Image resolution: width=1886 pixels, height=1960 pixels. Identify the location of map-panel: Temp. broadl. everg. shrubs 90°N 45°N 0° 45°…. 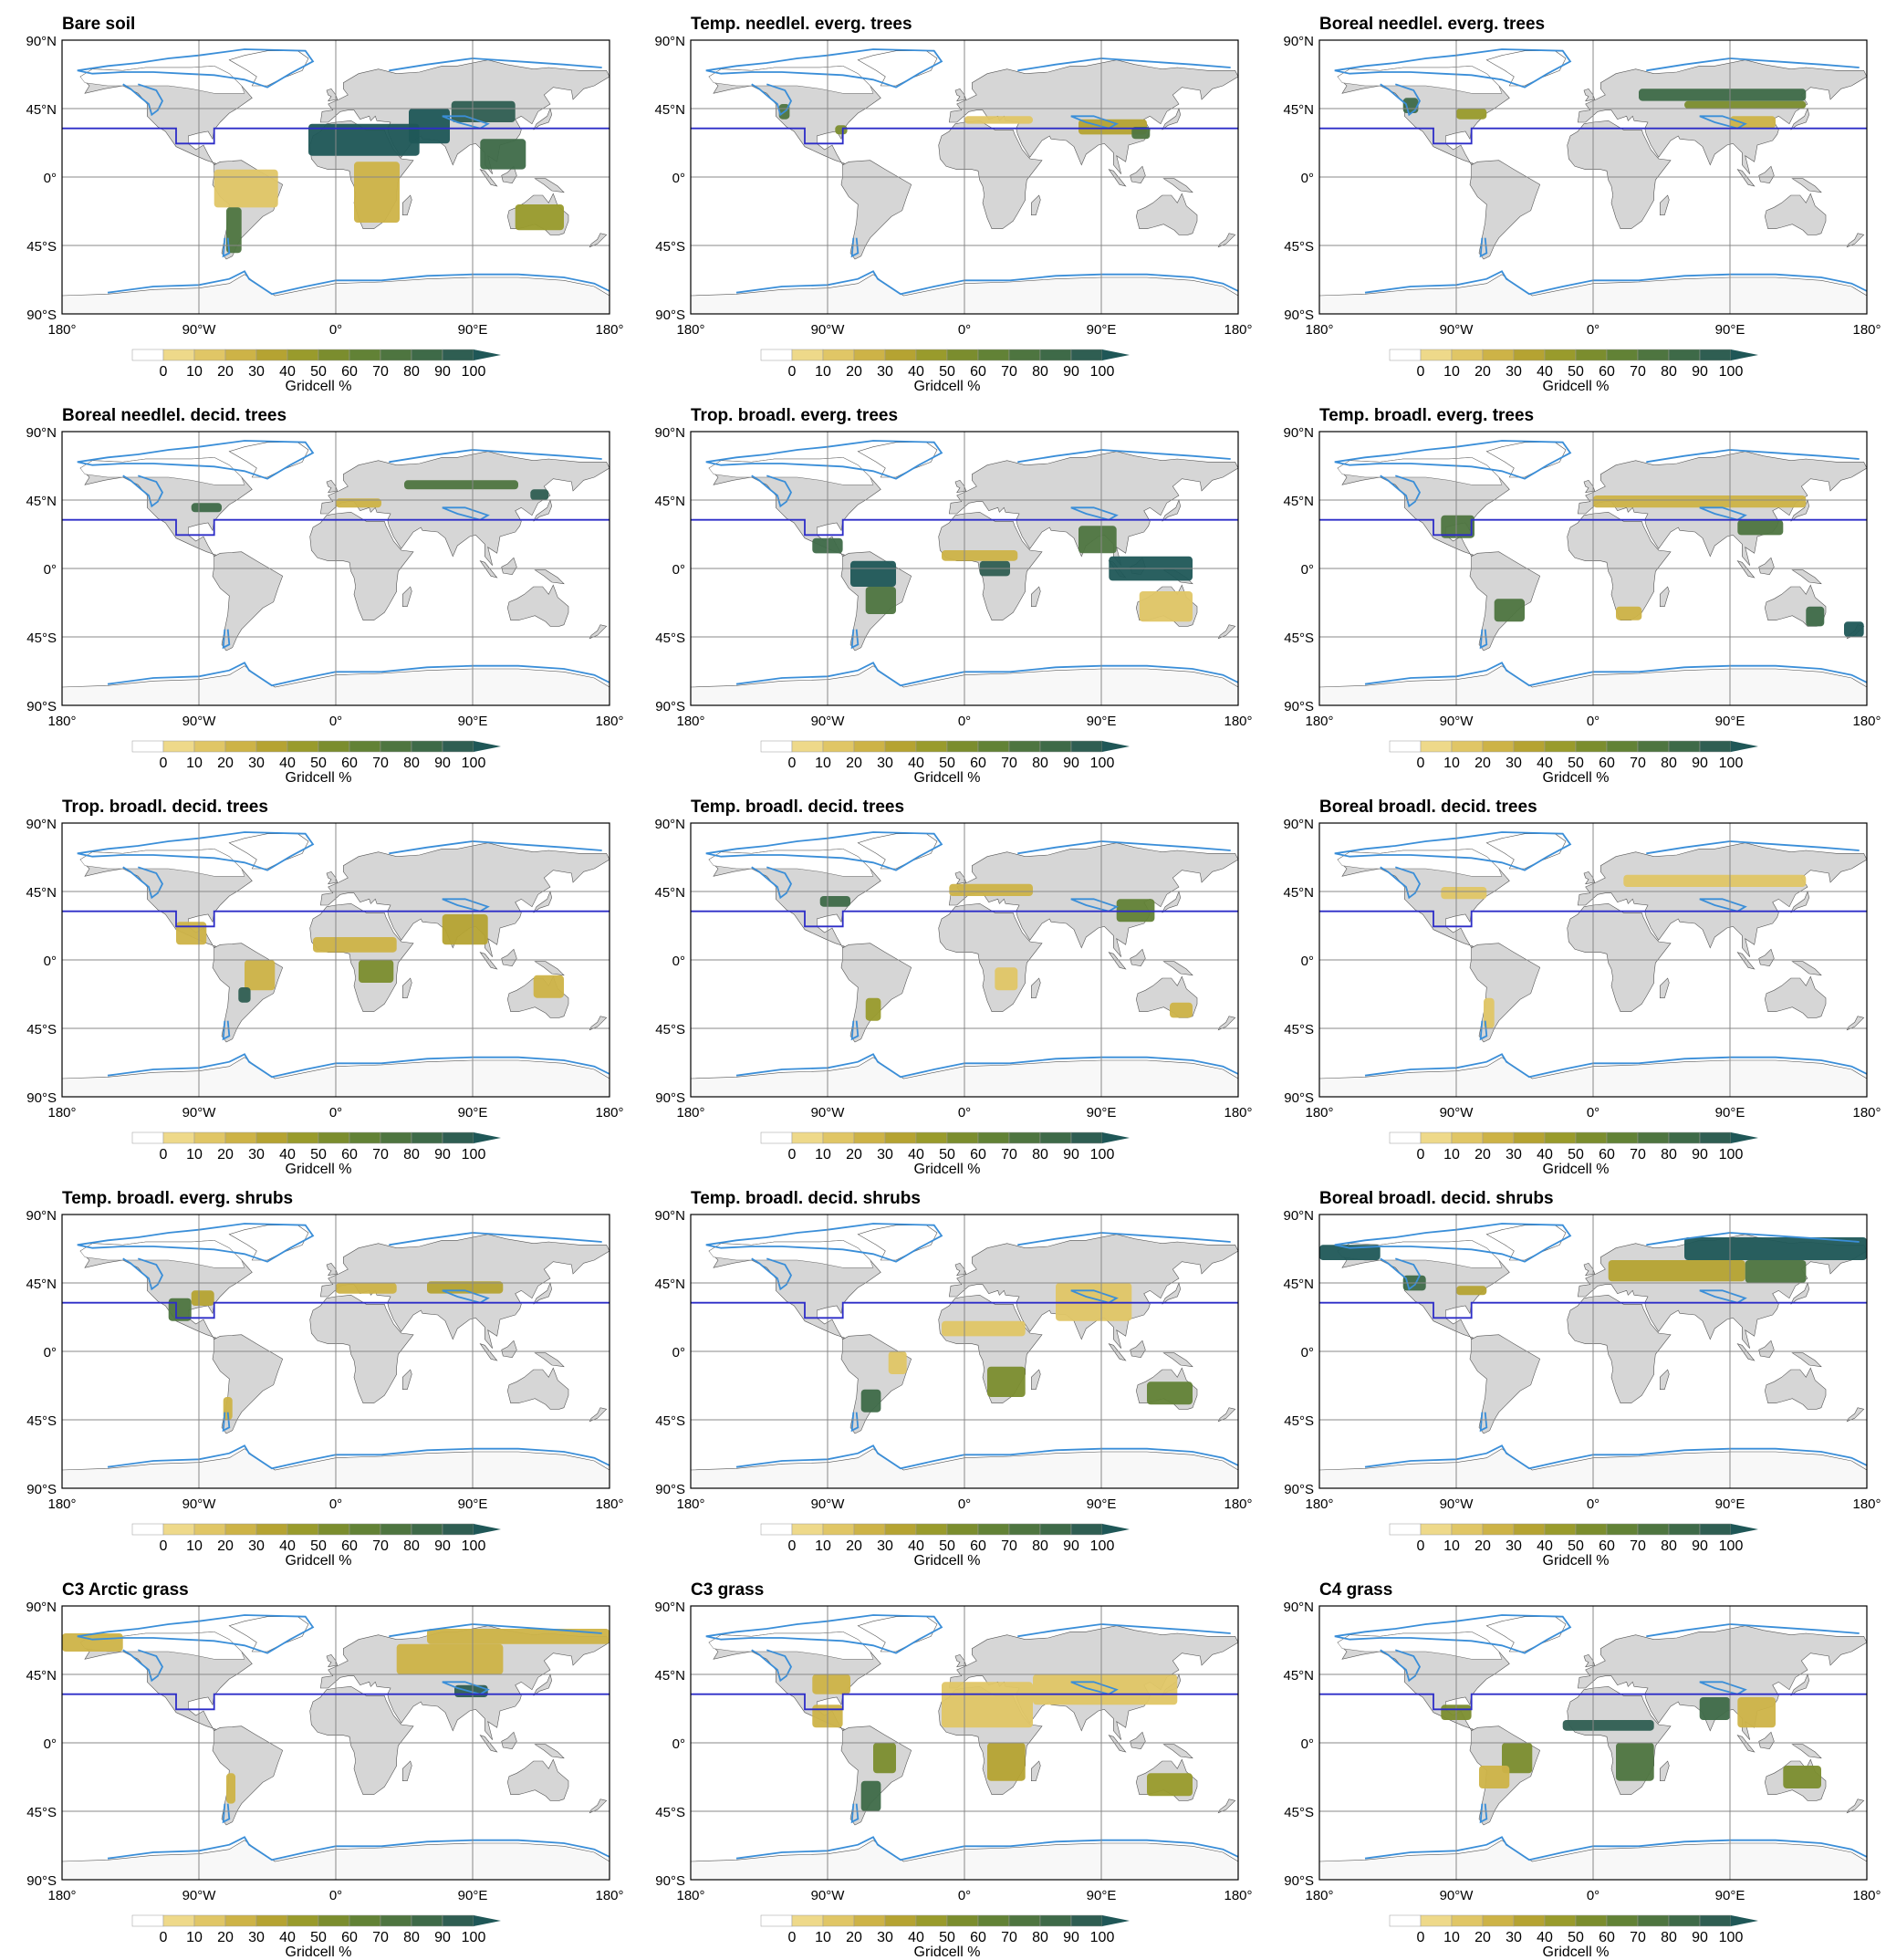
(314, 1370).